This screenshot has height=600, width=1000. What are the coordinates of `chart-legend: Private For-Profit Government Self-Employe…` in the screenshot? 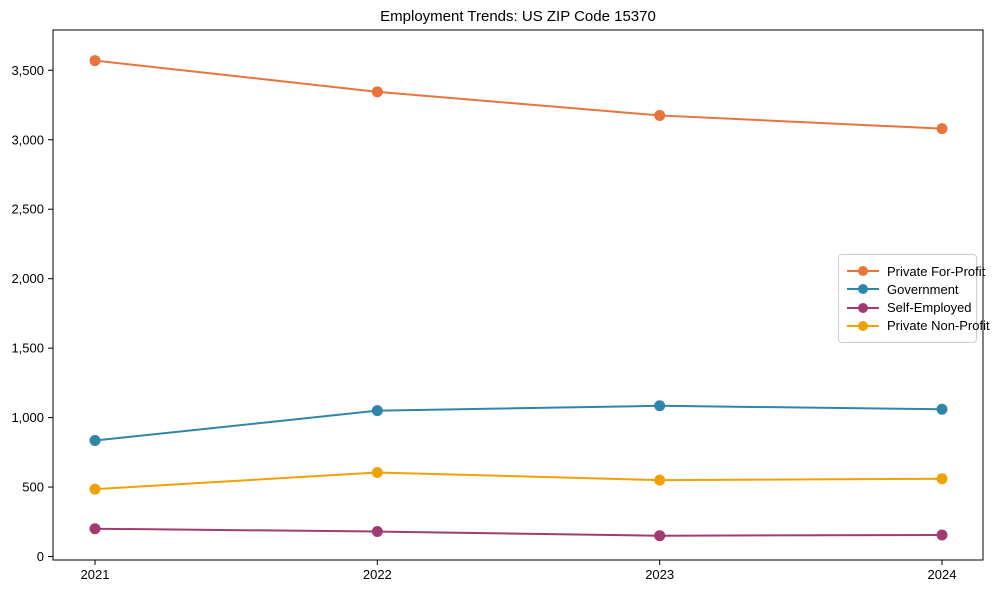 It's located at (914, 298).